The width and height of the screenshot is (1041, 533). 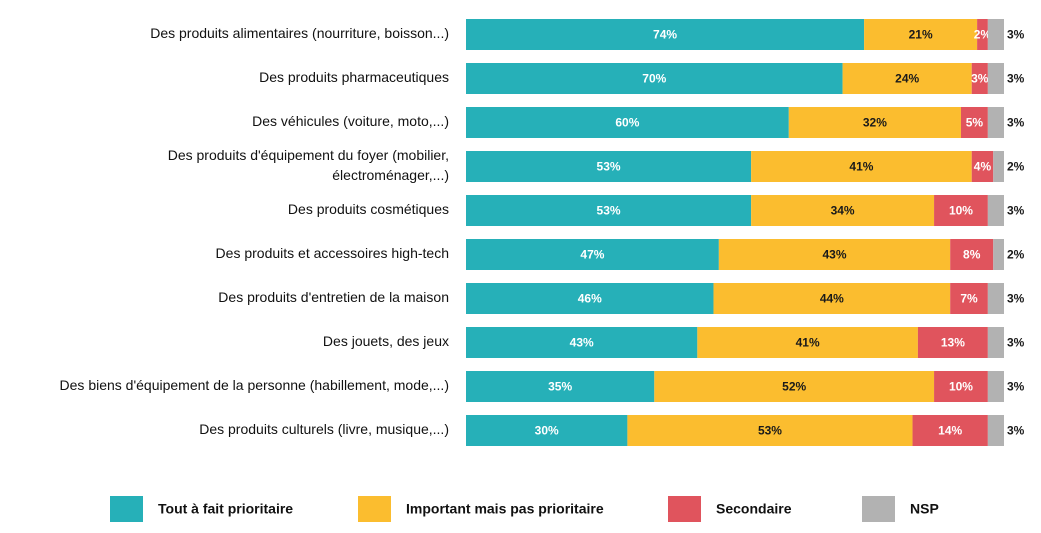 I want to click on bar-value-label: 35%, so click(x=560, y=387).